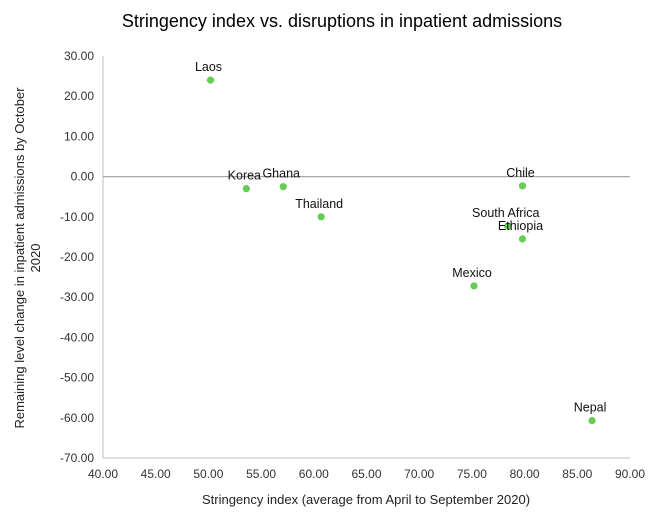 This screenshot has width=658, height=512. What do you see at coordinates (319, 204) in the screenshot?
I see `point-label: Thailand` at bounding box center [319, 204].